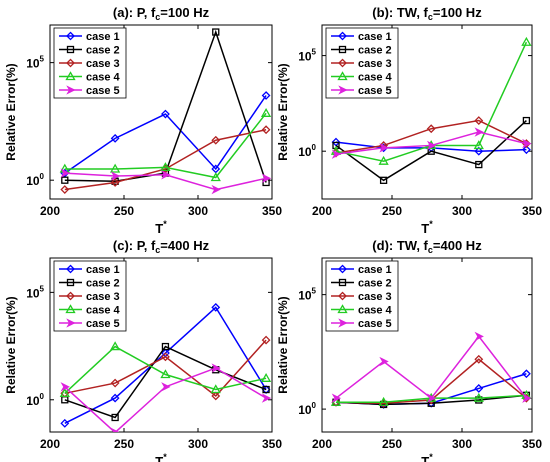 The height and width of the screenshot is (462, 550). What do you see at coordinates (307, 295) in the screenshot?
I see `y-tick-label: 10⁵` at bounding box center [307, 295].